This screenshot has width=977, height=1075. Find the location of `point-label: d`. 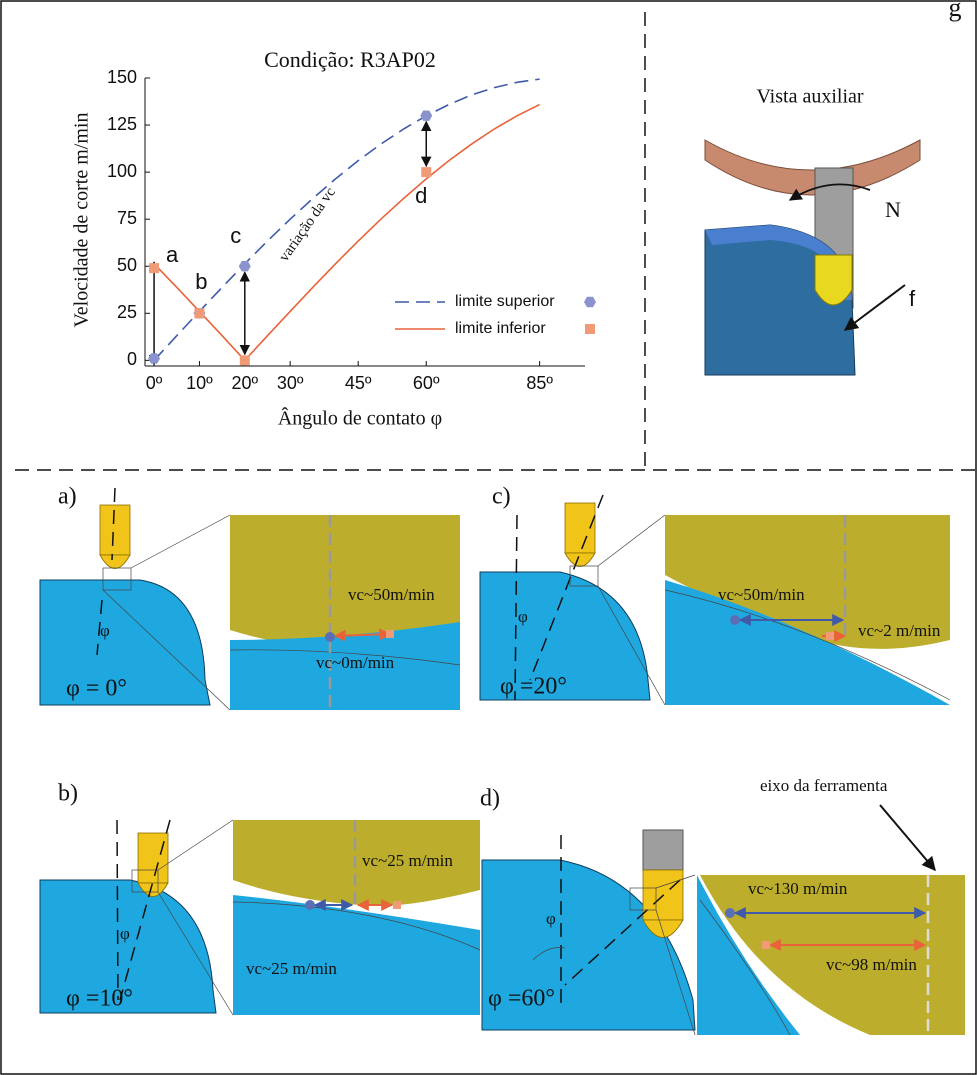

point-label: d is located at coordinates (421, 195).